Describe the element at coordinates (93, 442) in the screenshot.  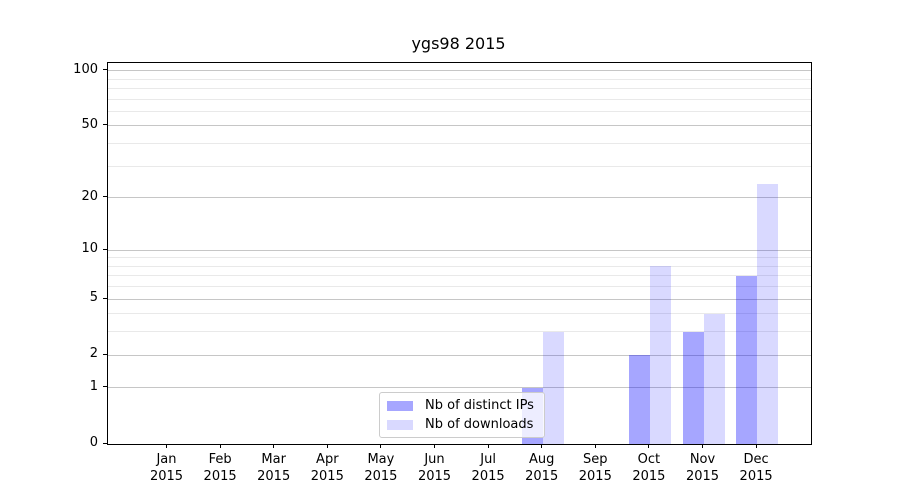
I see `y-tick-label: 0` at that location.